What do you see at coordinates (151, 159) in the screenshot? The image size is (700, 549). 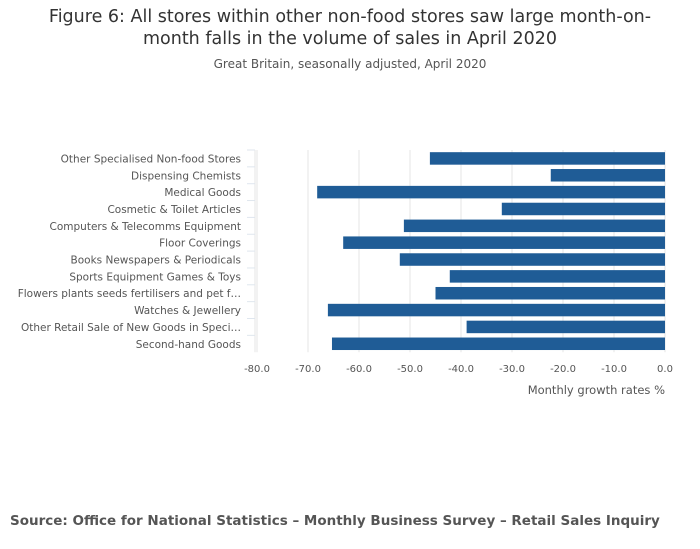 I see `category-label: Other Specialised Non-food Stores` at bounding box center [151, 159].